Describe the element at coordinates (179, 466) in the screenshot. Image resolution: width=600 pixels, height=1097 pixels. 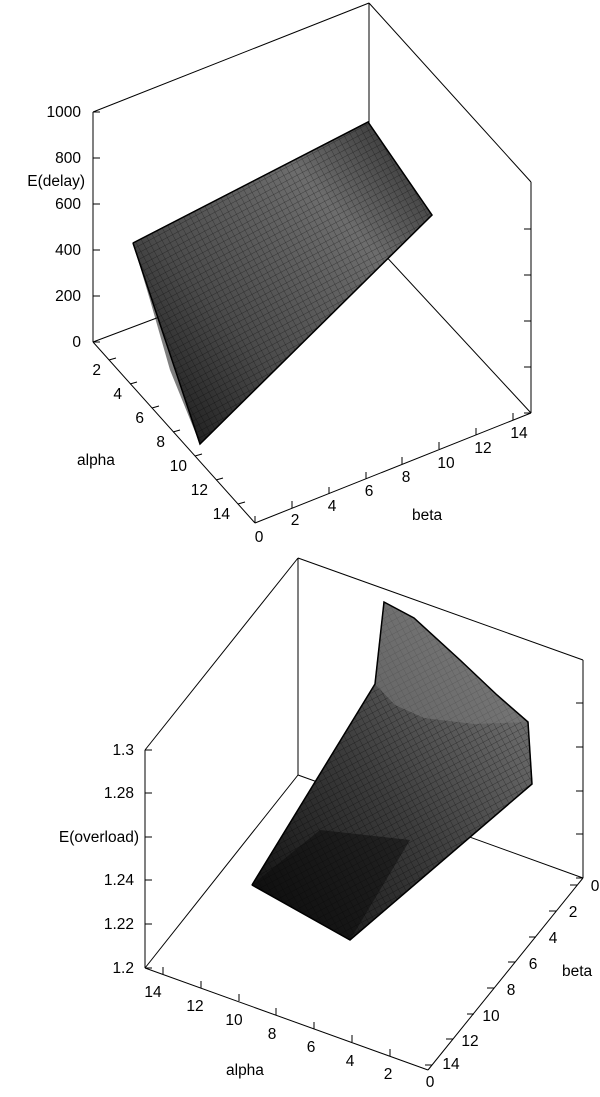
I see `chart-delay-alpha-tick: 10` at that location.